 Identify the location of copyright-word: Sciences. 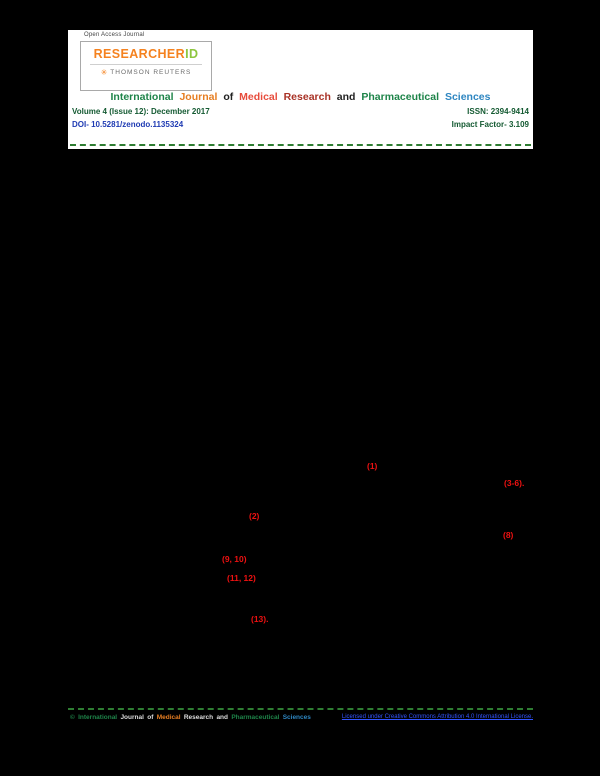
(296, 717).